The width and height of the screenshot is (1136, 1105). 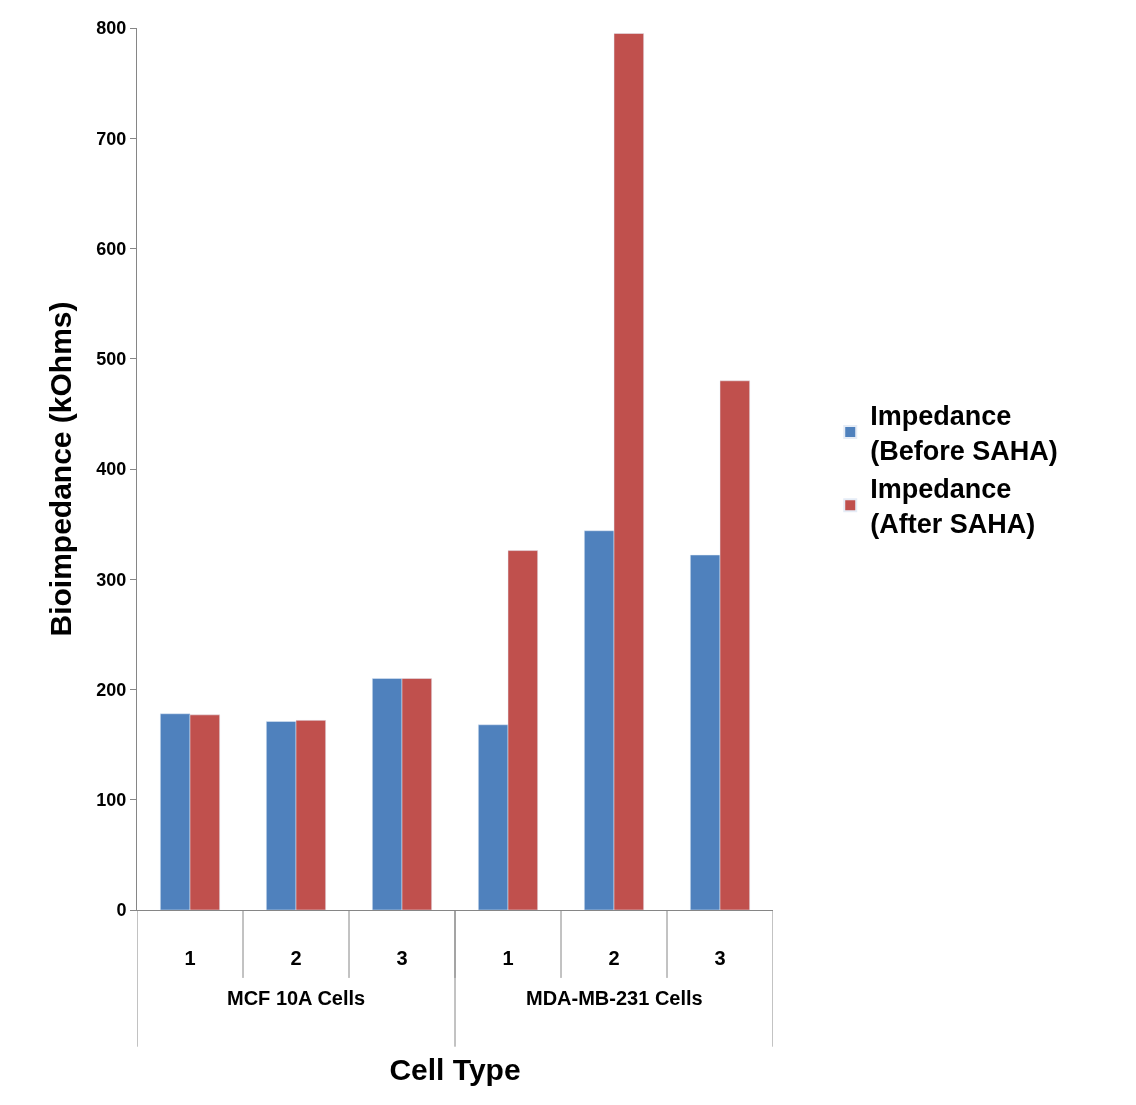 What do you see at coordinates (111, 800) in the screenshot?
I see `y-tick-label: 100` at bounding box center [111, 800].